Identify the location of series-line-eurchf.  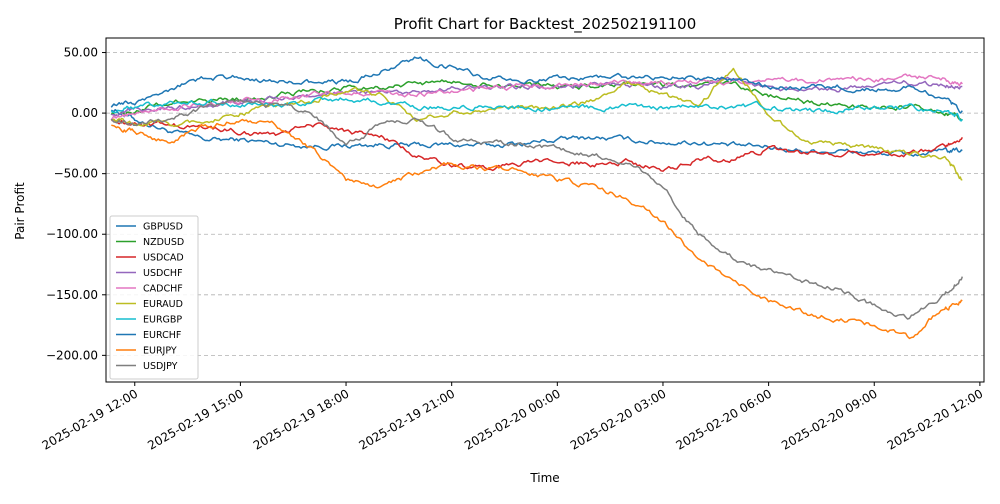
(536, 85).